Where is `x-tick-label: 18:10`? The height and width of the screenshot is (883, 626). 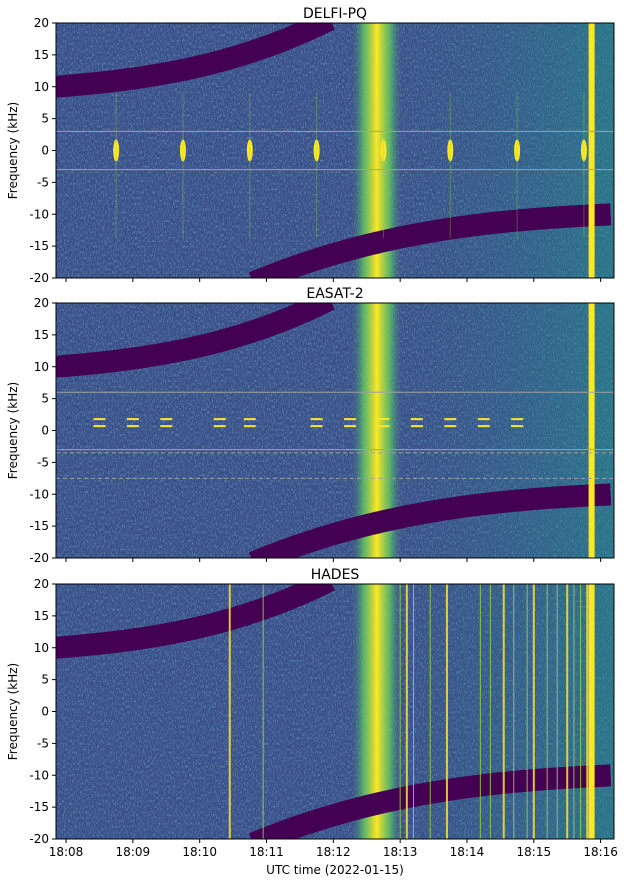 x-tick-label: 18:10 is located at coordinates (199, 852).